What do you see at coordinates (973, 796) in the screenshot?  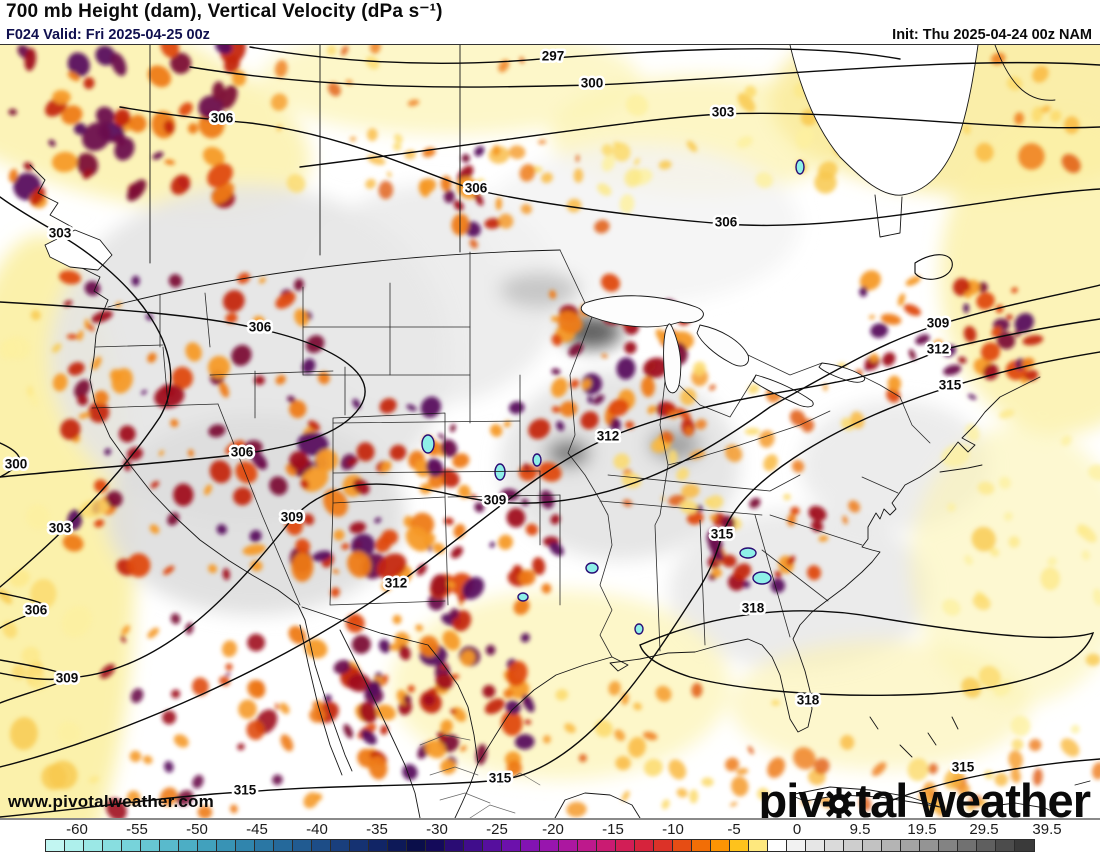 I see `logo-text-right: tal weather` at bounding box center [973, 796].